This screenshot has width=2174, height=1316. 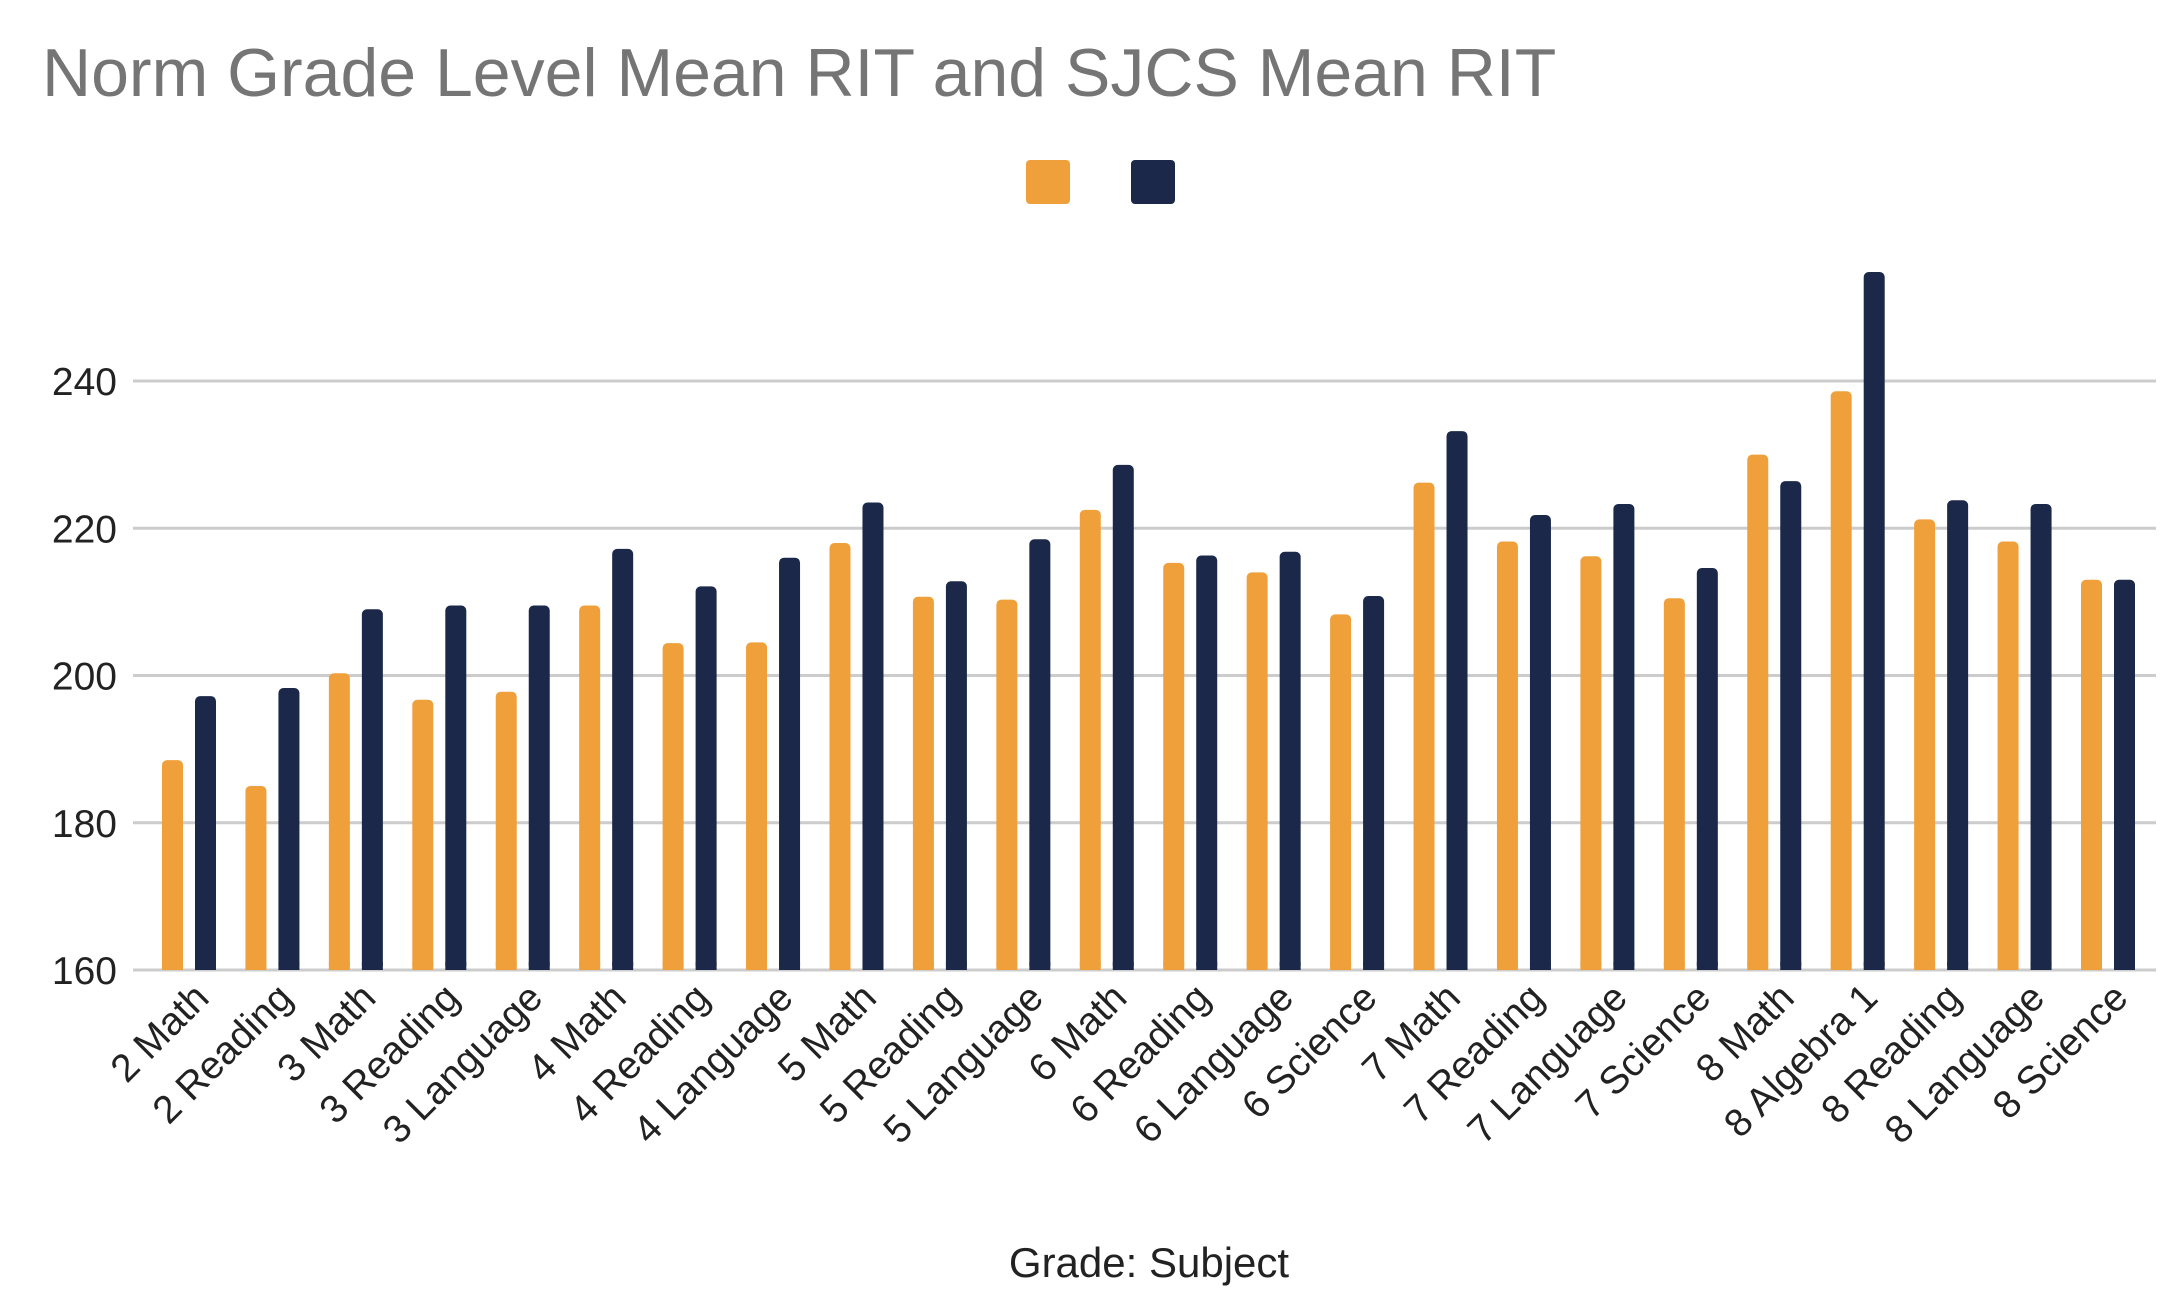 I want to click on y-tick-label: 200, so click(x=84, y=677).